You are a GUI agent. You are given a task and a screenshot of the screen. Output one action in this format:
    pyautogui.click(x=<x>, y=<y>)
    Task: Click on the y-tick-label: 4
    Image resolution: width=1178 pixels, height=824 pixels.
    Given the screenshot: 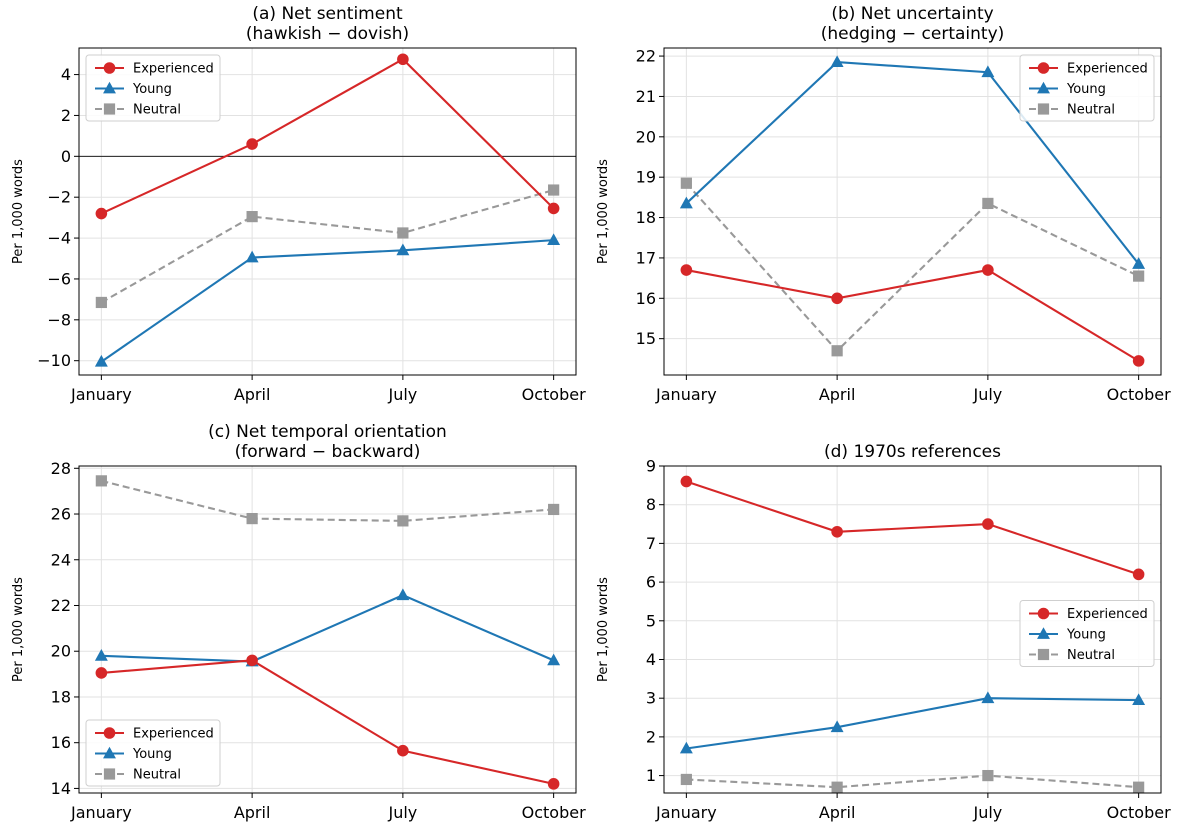 What is the action you would take?
    pyautogui.click(x=66, y=74)
    